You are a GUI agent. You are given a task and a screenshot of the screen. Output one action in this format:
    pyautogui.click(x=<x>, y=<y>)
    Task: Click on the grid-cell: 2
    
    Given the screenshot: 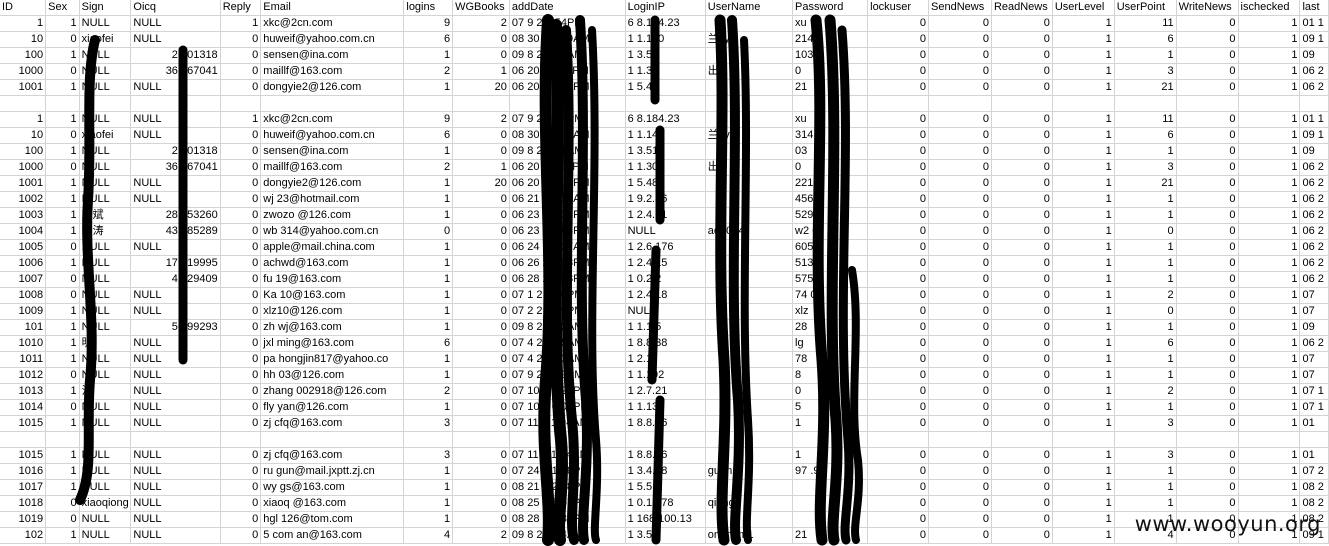 What is the action you would take?
    pyautogui.click(x=428, y=167)
    